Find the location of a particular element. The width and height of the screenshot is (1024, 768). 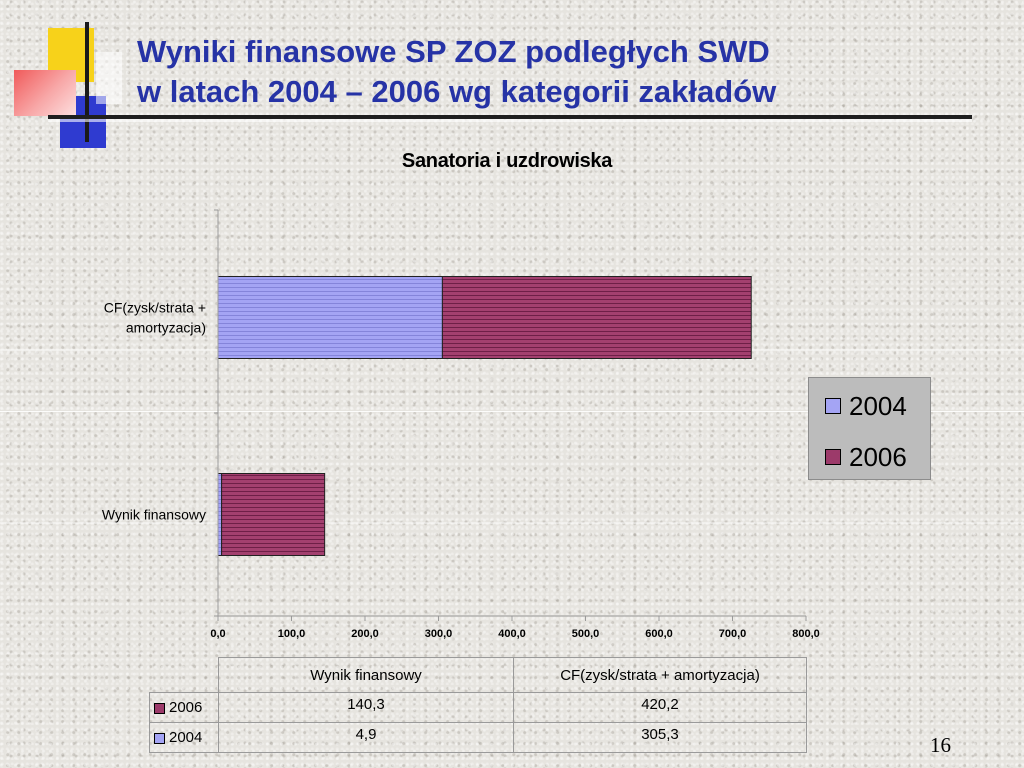

legend-swatch-2006 is located at coordinates (833, 457).